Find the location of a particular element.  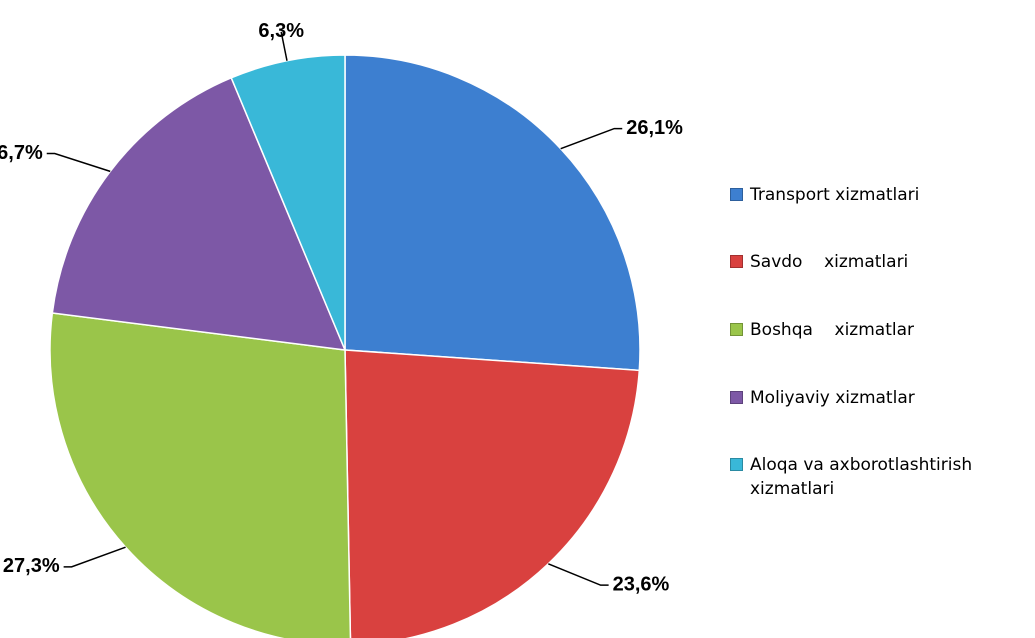

legend-item: Moliyaviy xizmatlar is located at coordinates (882, 398).